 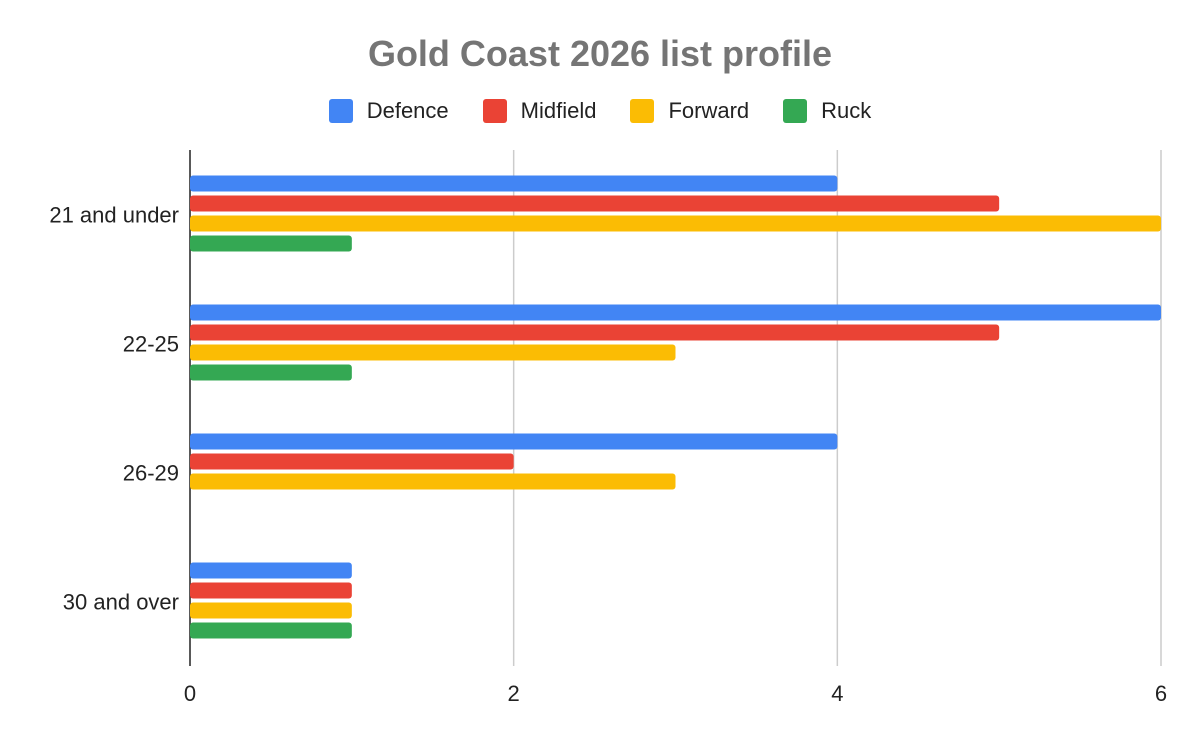 What do you see at coordinates (709, 110) in the screenshot?
I see `legend-label-forward: Forward` at bounding box center [709, 110].